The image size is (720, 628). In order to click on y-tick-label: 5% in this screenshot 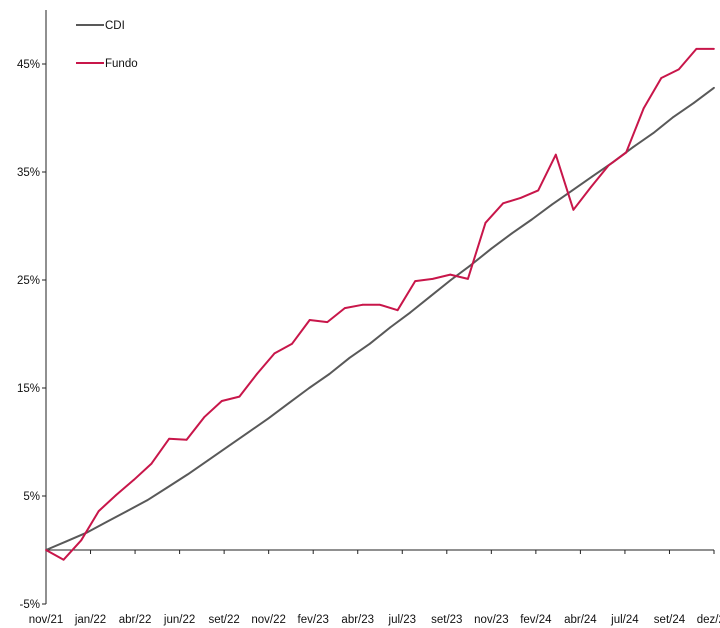, I will do `click(31, 497)`.